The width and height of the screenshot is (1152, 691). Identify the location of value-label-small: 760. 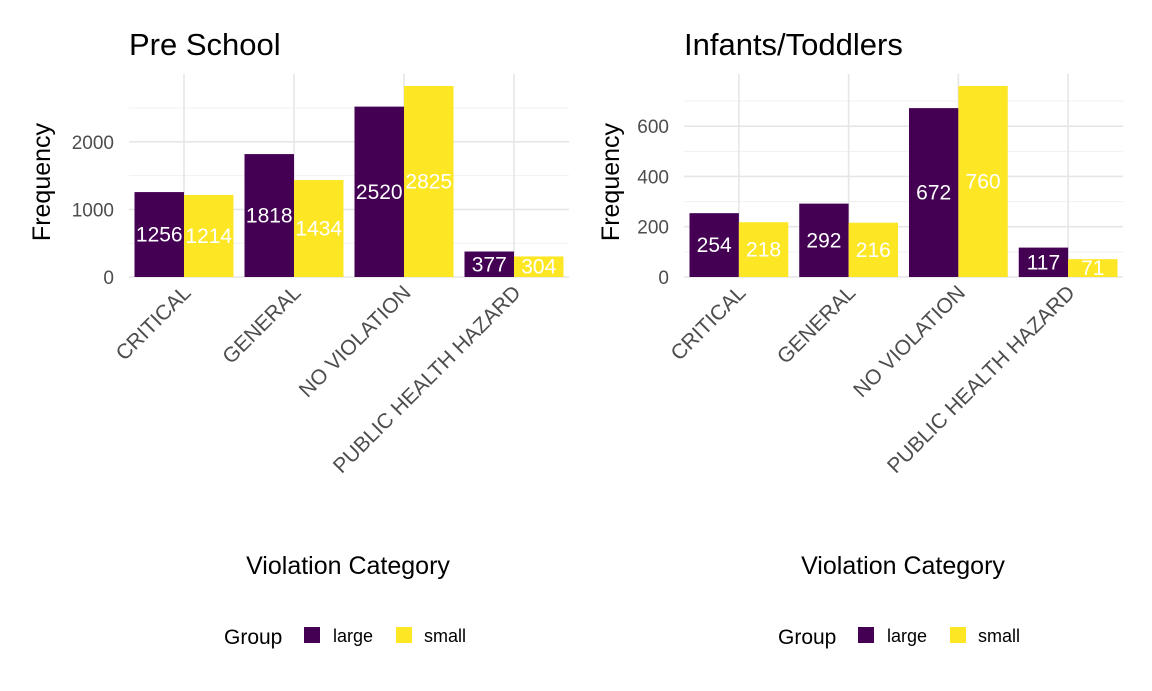
(983, 182).